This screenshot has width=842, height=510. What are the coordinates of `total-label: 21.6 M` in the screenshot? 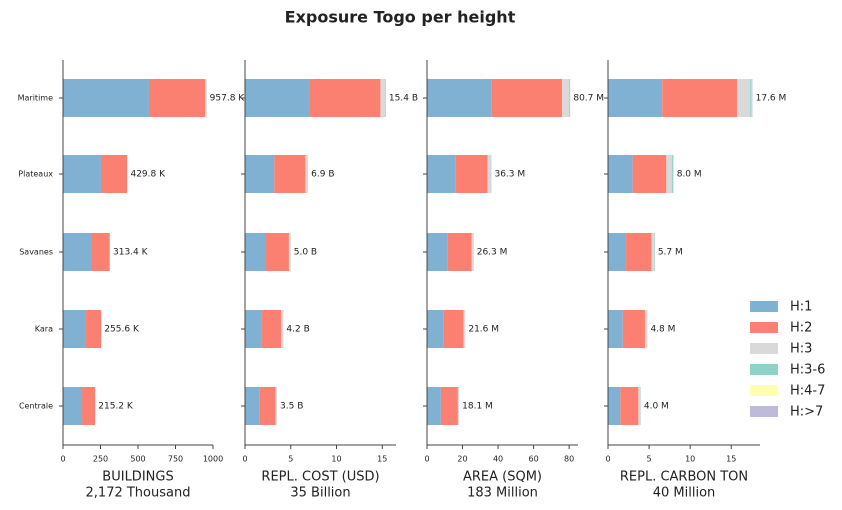 It's located at (483, 330).